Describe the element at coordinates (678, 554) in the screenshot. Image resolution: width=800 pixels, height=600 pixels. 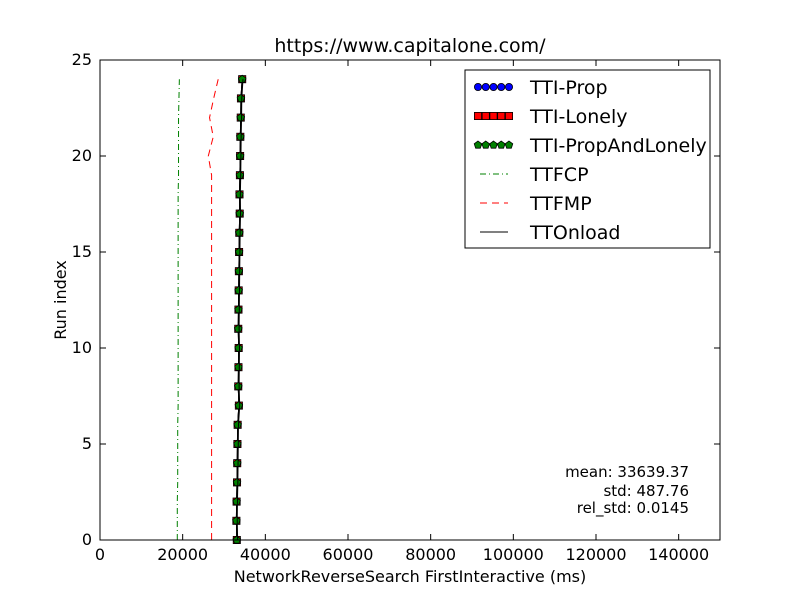
I see `x-tick-label: 140000` at that location.